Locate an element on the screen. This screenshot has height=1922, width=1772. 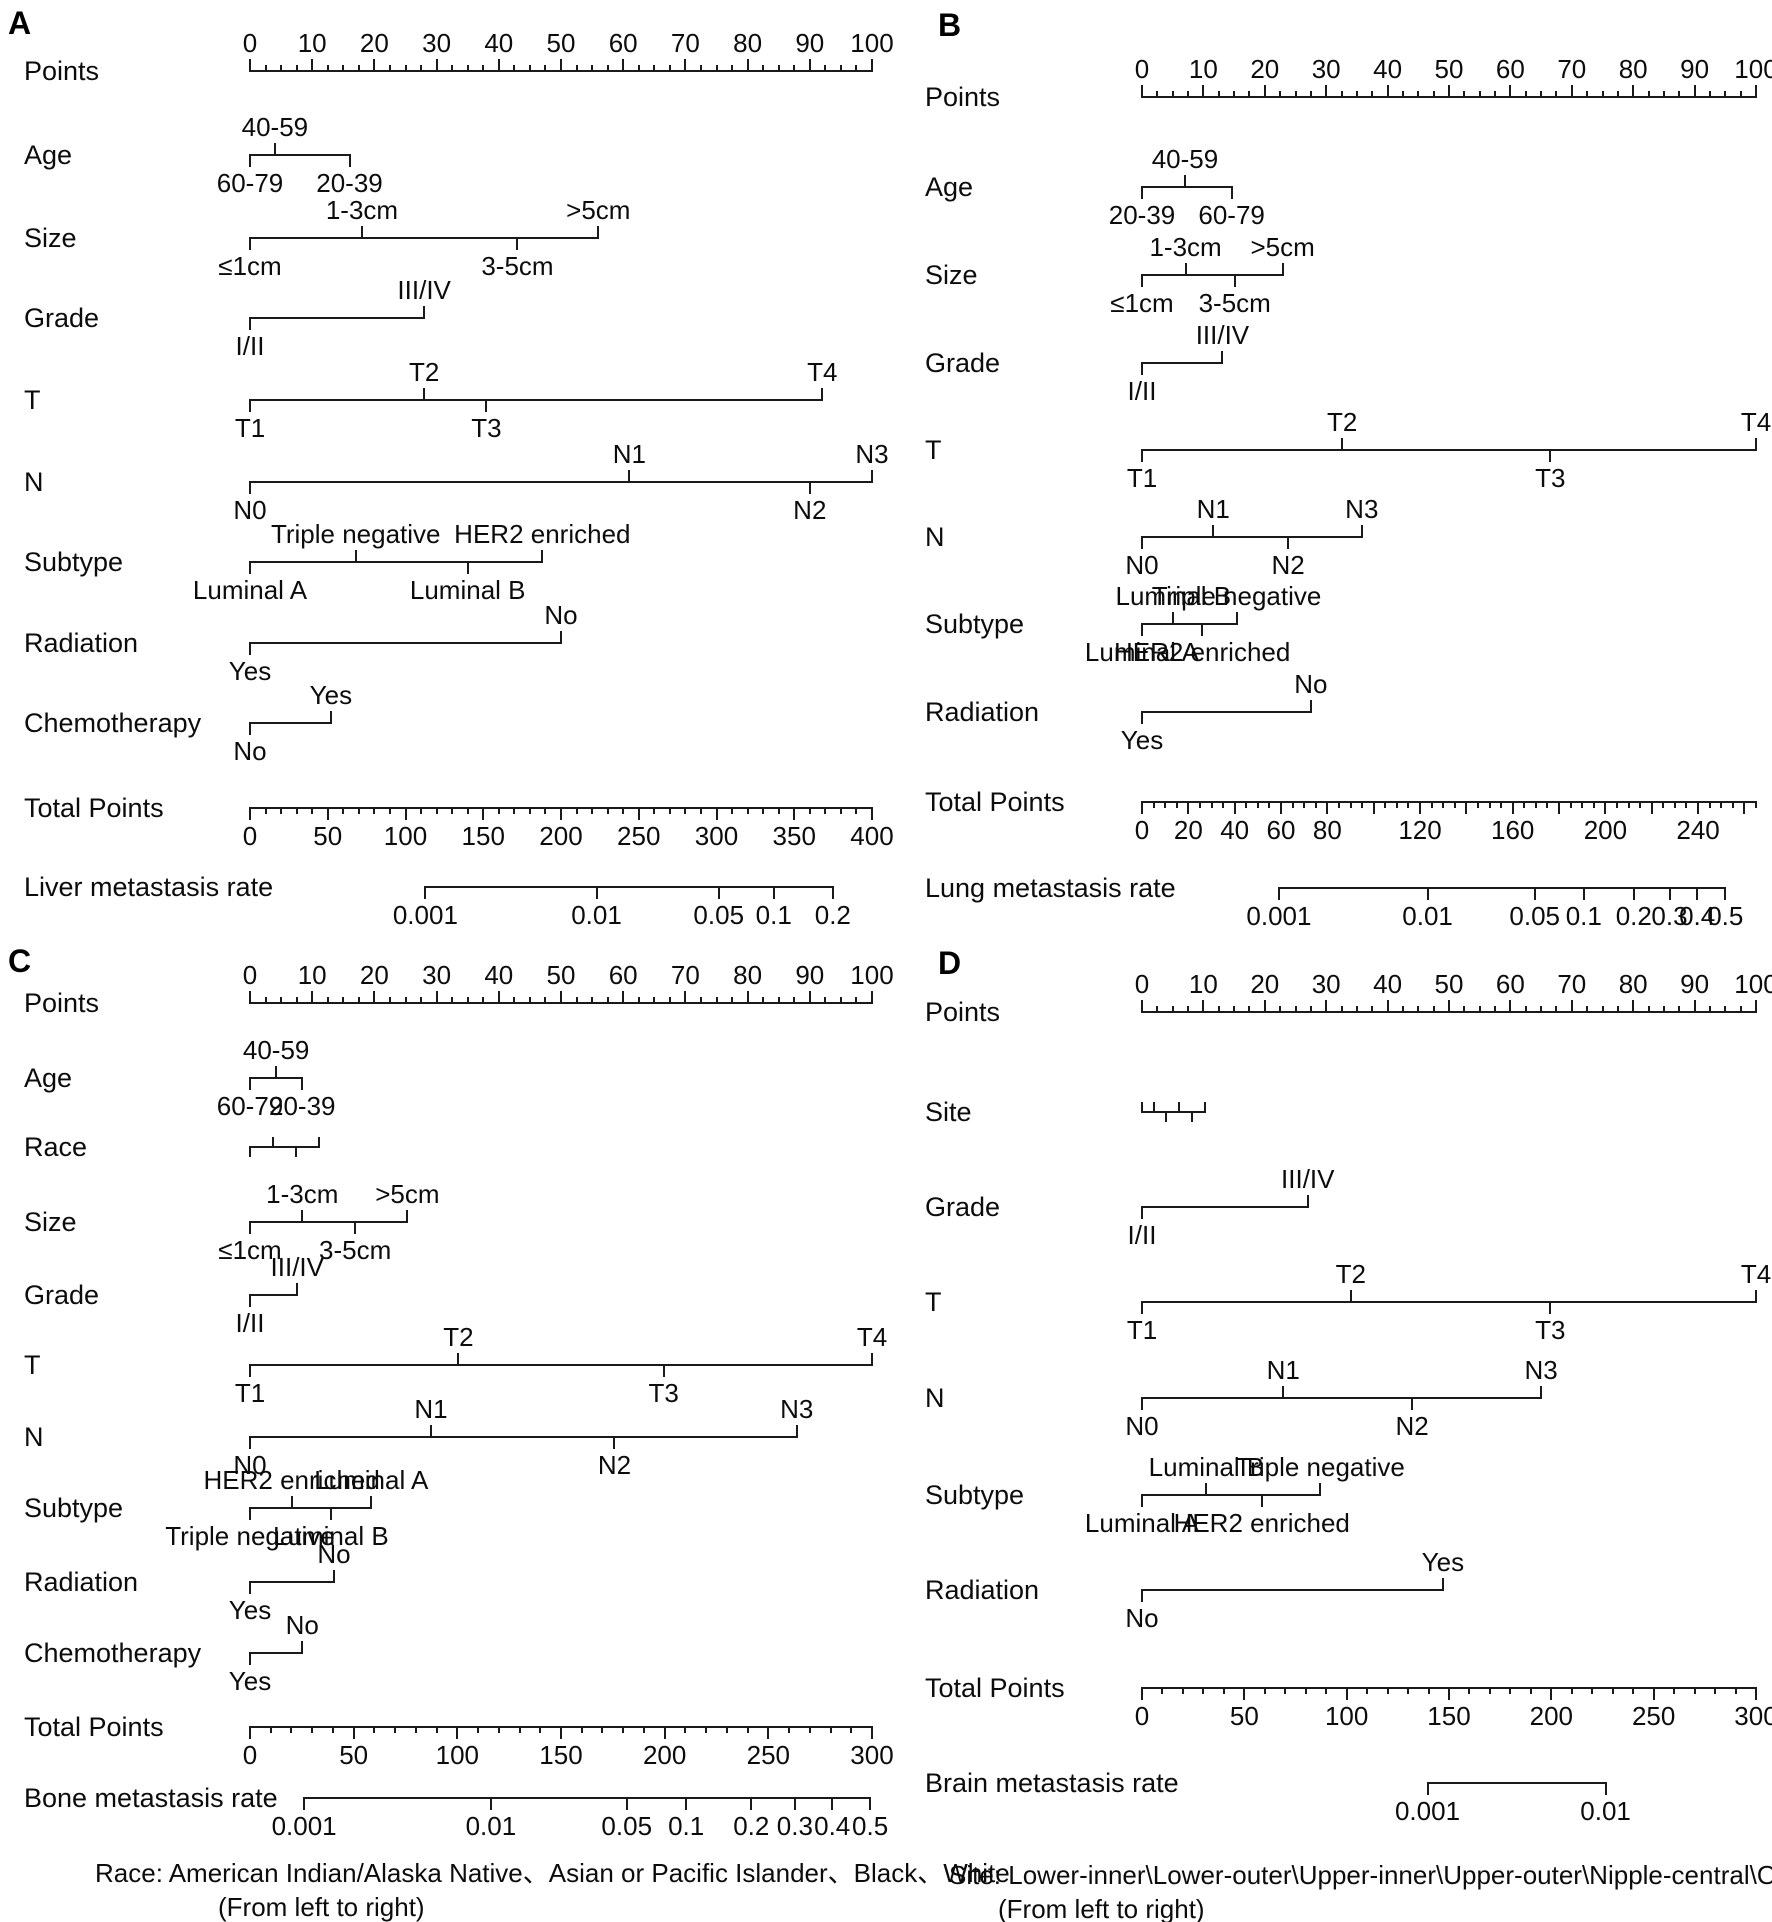
C-row-label-total-points: Total Points is located at coordinates (94, 1727).